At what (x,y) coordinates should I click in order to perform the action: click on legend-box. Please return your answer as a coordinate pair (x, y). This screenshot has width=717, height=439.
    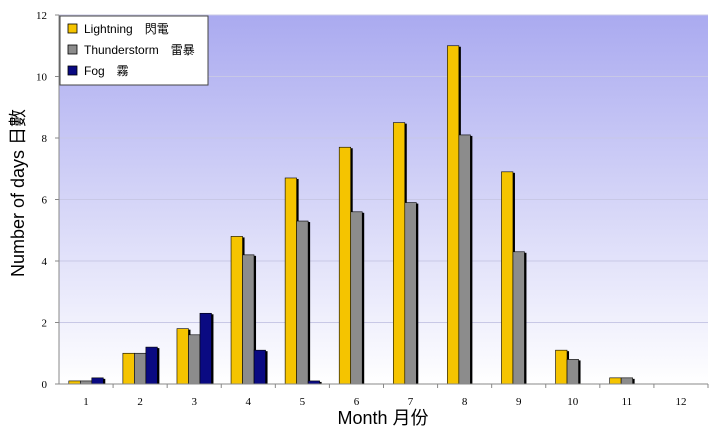
    Looking at the image, I should click on (134, 50).